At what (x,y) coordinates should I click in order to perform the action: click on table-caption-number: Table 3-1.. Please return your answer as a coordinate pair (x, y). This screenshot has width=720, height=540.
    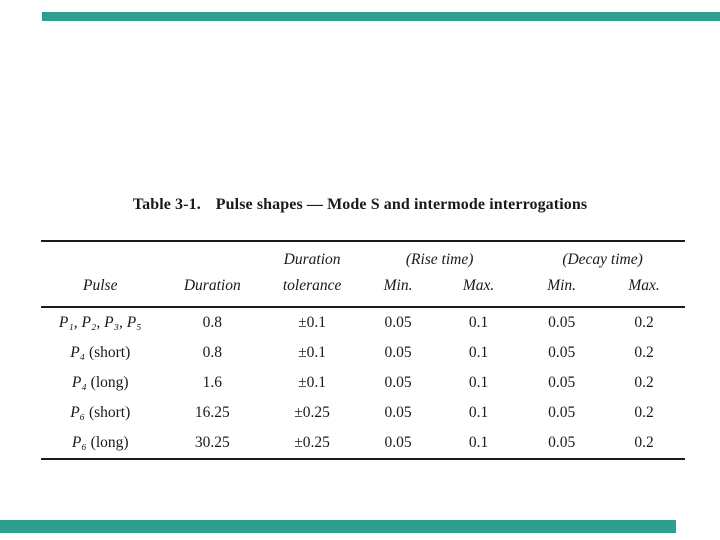
    Looking at the image, I should click on (166, 204).